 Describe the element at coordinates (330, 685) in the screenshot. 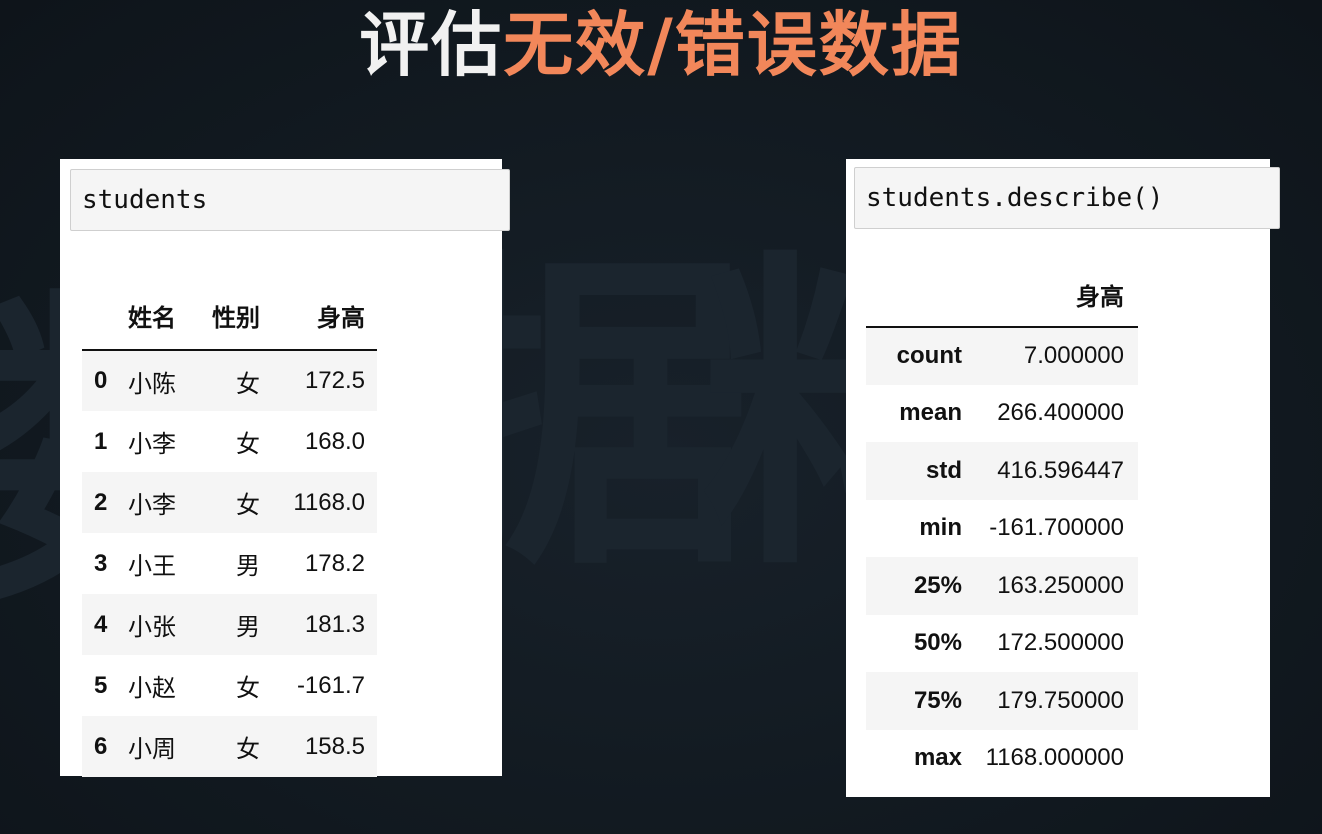

I see `cell-height: -161.7` at that location.